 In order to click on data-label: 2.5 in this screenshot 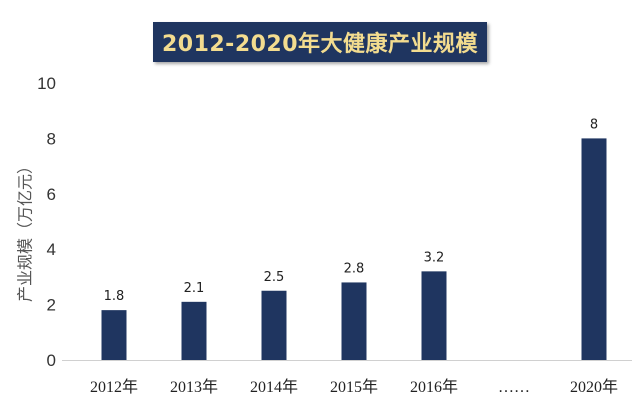, I will do `click(274, 277)`.